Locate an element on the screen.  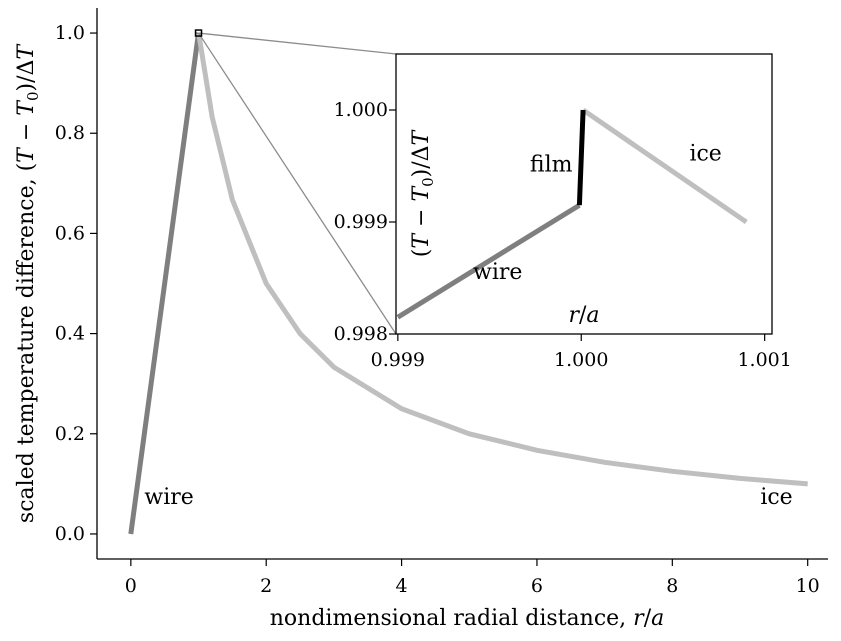
main-annotations: wire ice is located at coordinates (468, 497).